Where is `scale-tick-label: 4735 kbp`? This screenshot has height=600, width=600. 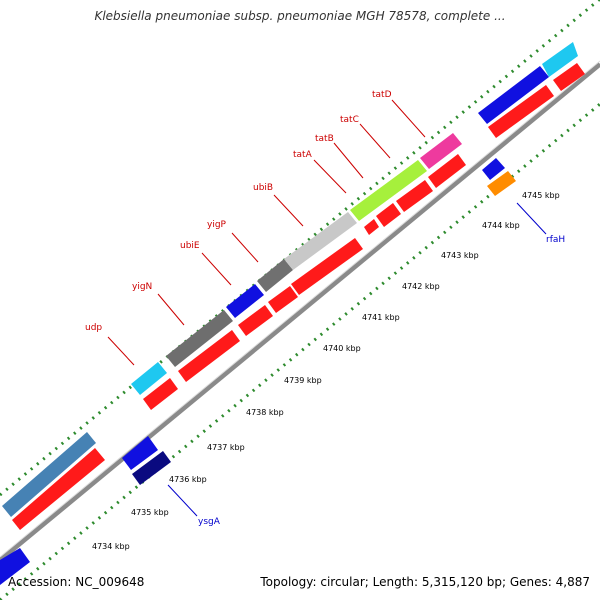
scale-tick-label: 4735 kbp is located at coordinates (150, 512).